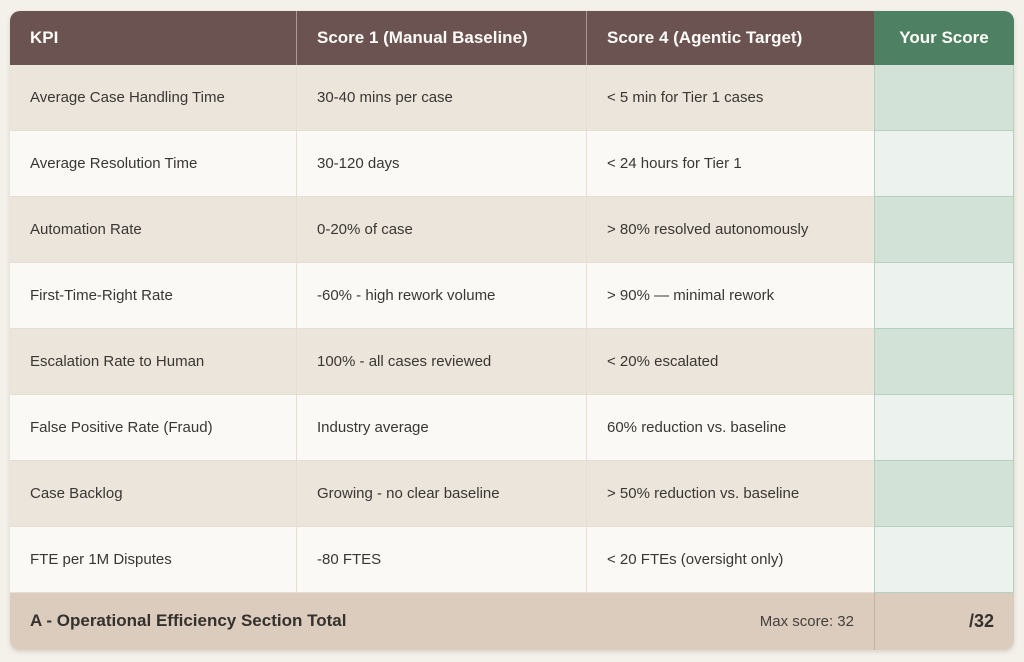 Image resolution: width=1024 pixels, height=662 pixels. Describe the element at coordinates (153, 164) in the screenshot. I see `kpi-cell: Average Resolution Time` at that location.